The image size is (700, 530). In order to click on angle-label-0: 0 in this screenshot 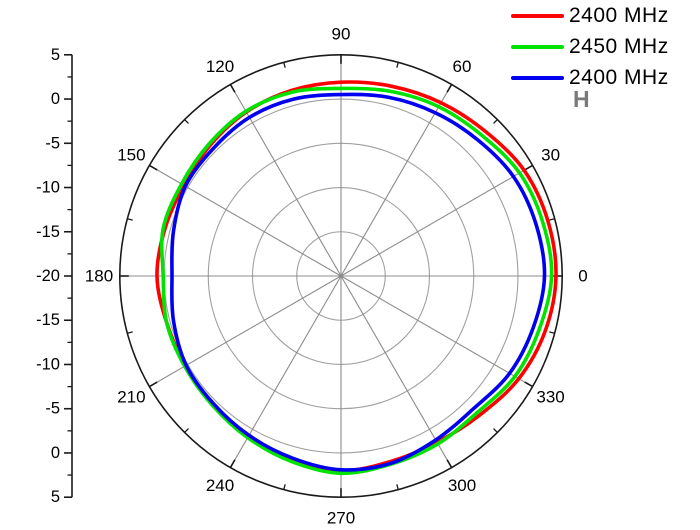, I will do `click(582, 276)`.